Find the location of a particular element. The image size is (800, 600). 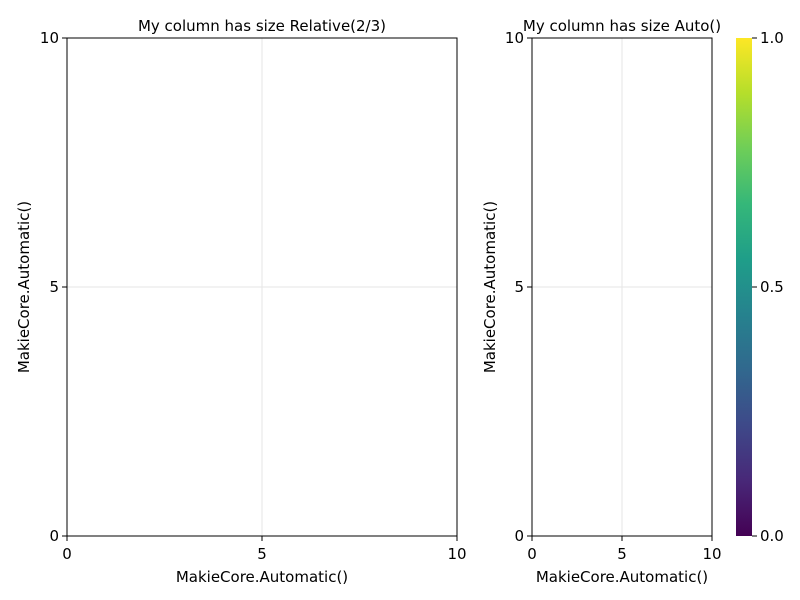

axis-left-title: My column has size Relative(2/3) is located at coordinates (262, 26).